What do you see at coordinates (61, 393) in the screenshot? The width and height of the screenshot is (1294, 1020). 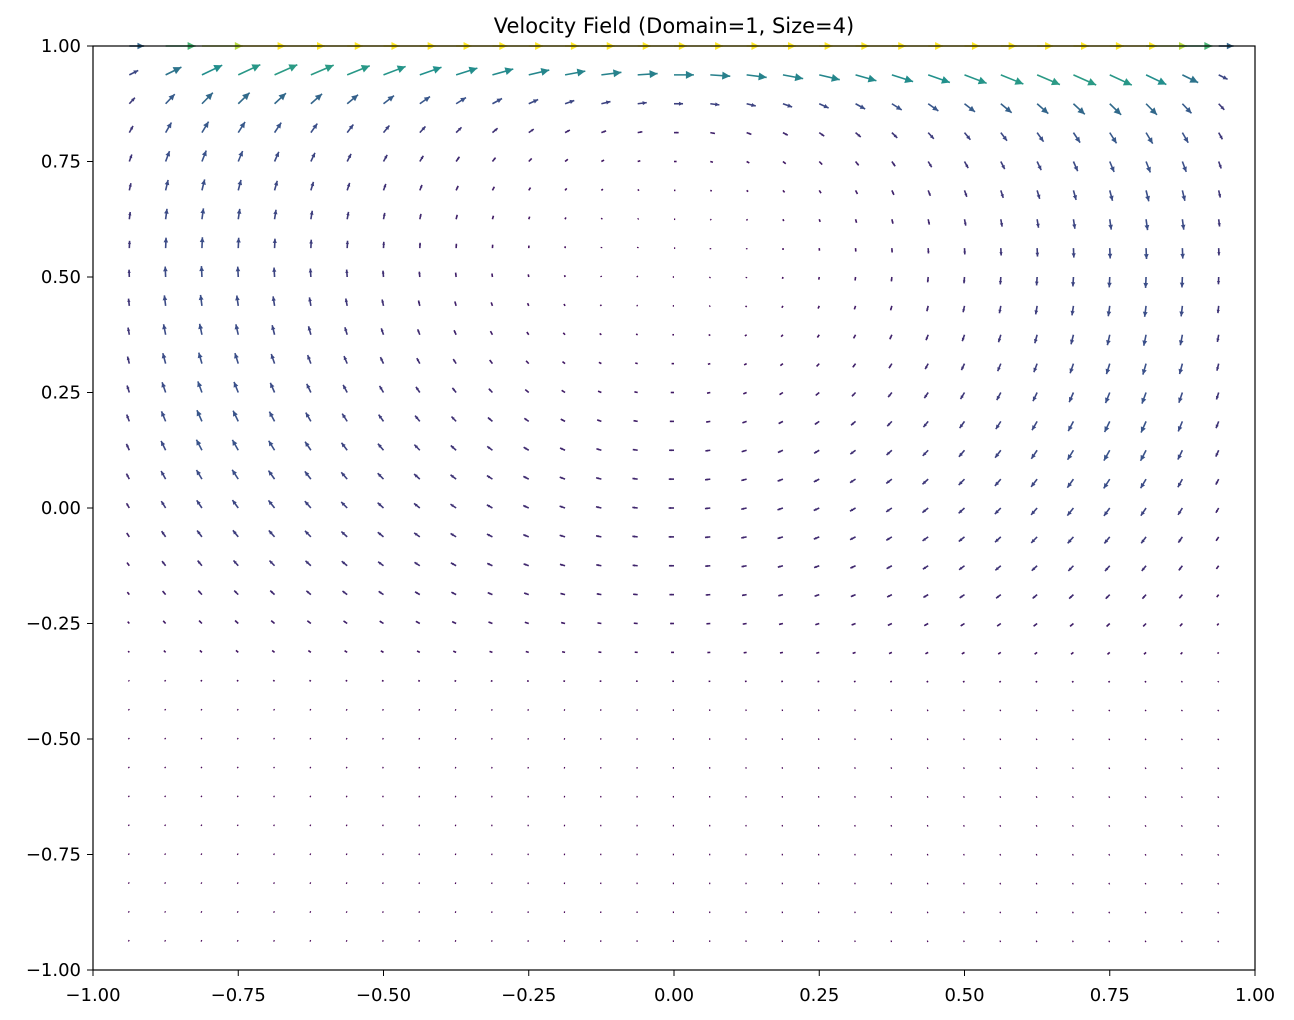 I see `y-tick-label: 0.25` at bounding box center [61, 393].